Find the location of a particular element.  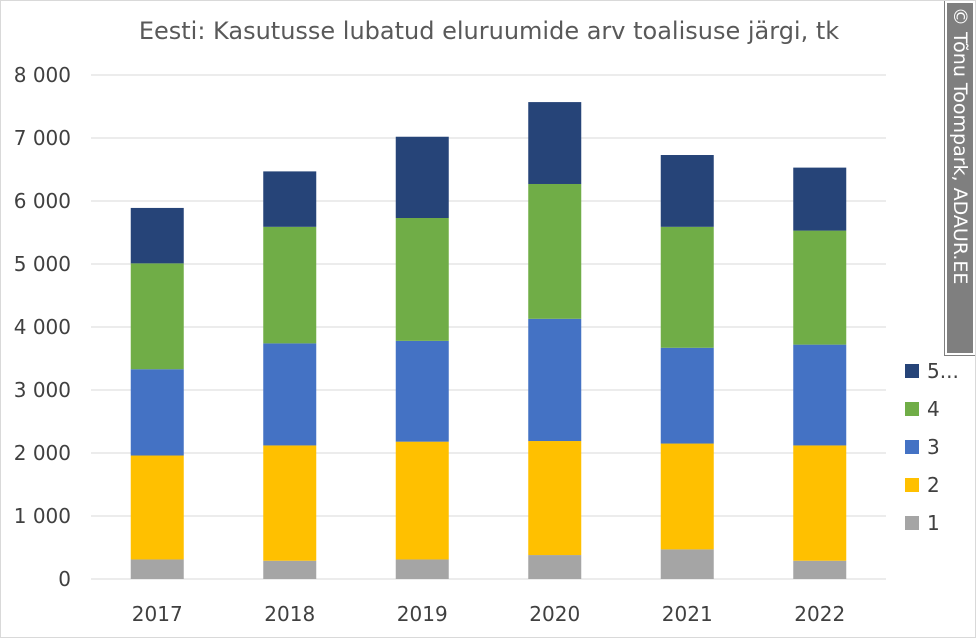

legend: 5... 4 3 2 1 is located at coordinates (932, 447).